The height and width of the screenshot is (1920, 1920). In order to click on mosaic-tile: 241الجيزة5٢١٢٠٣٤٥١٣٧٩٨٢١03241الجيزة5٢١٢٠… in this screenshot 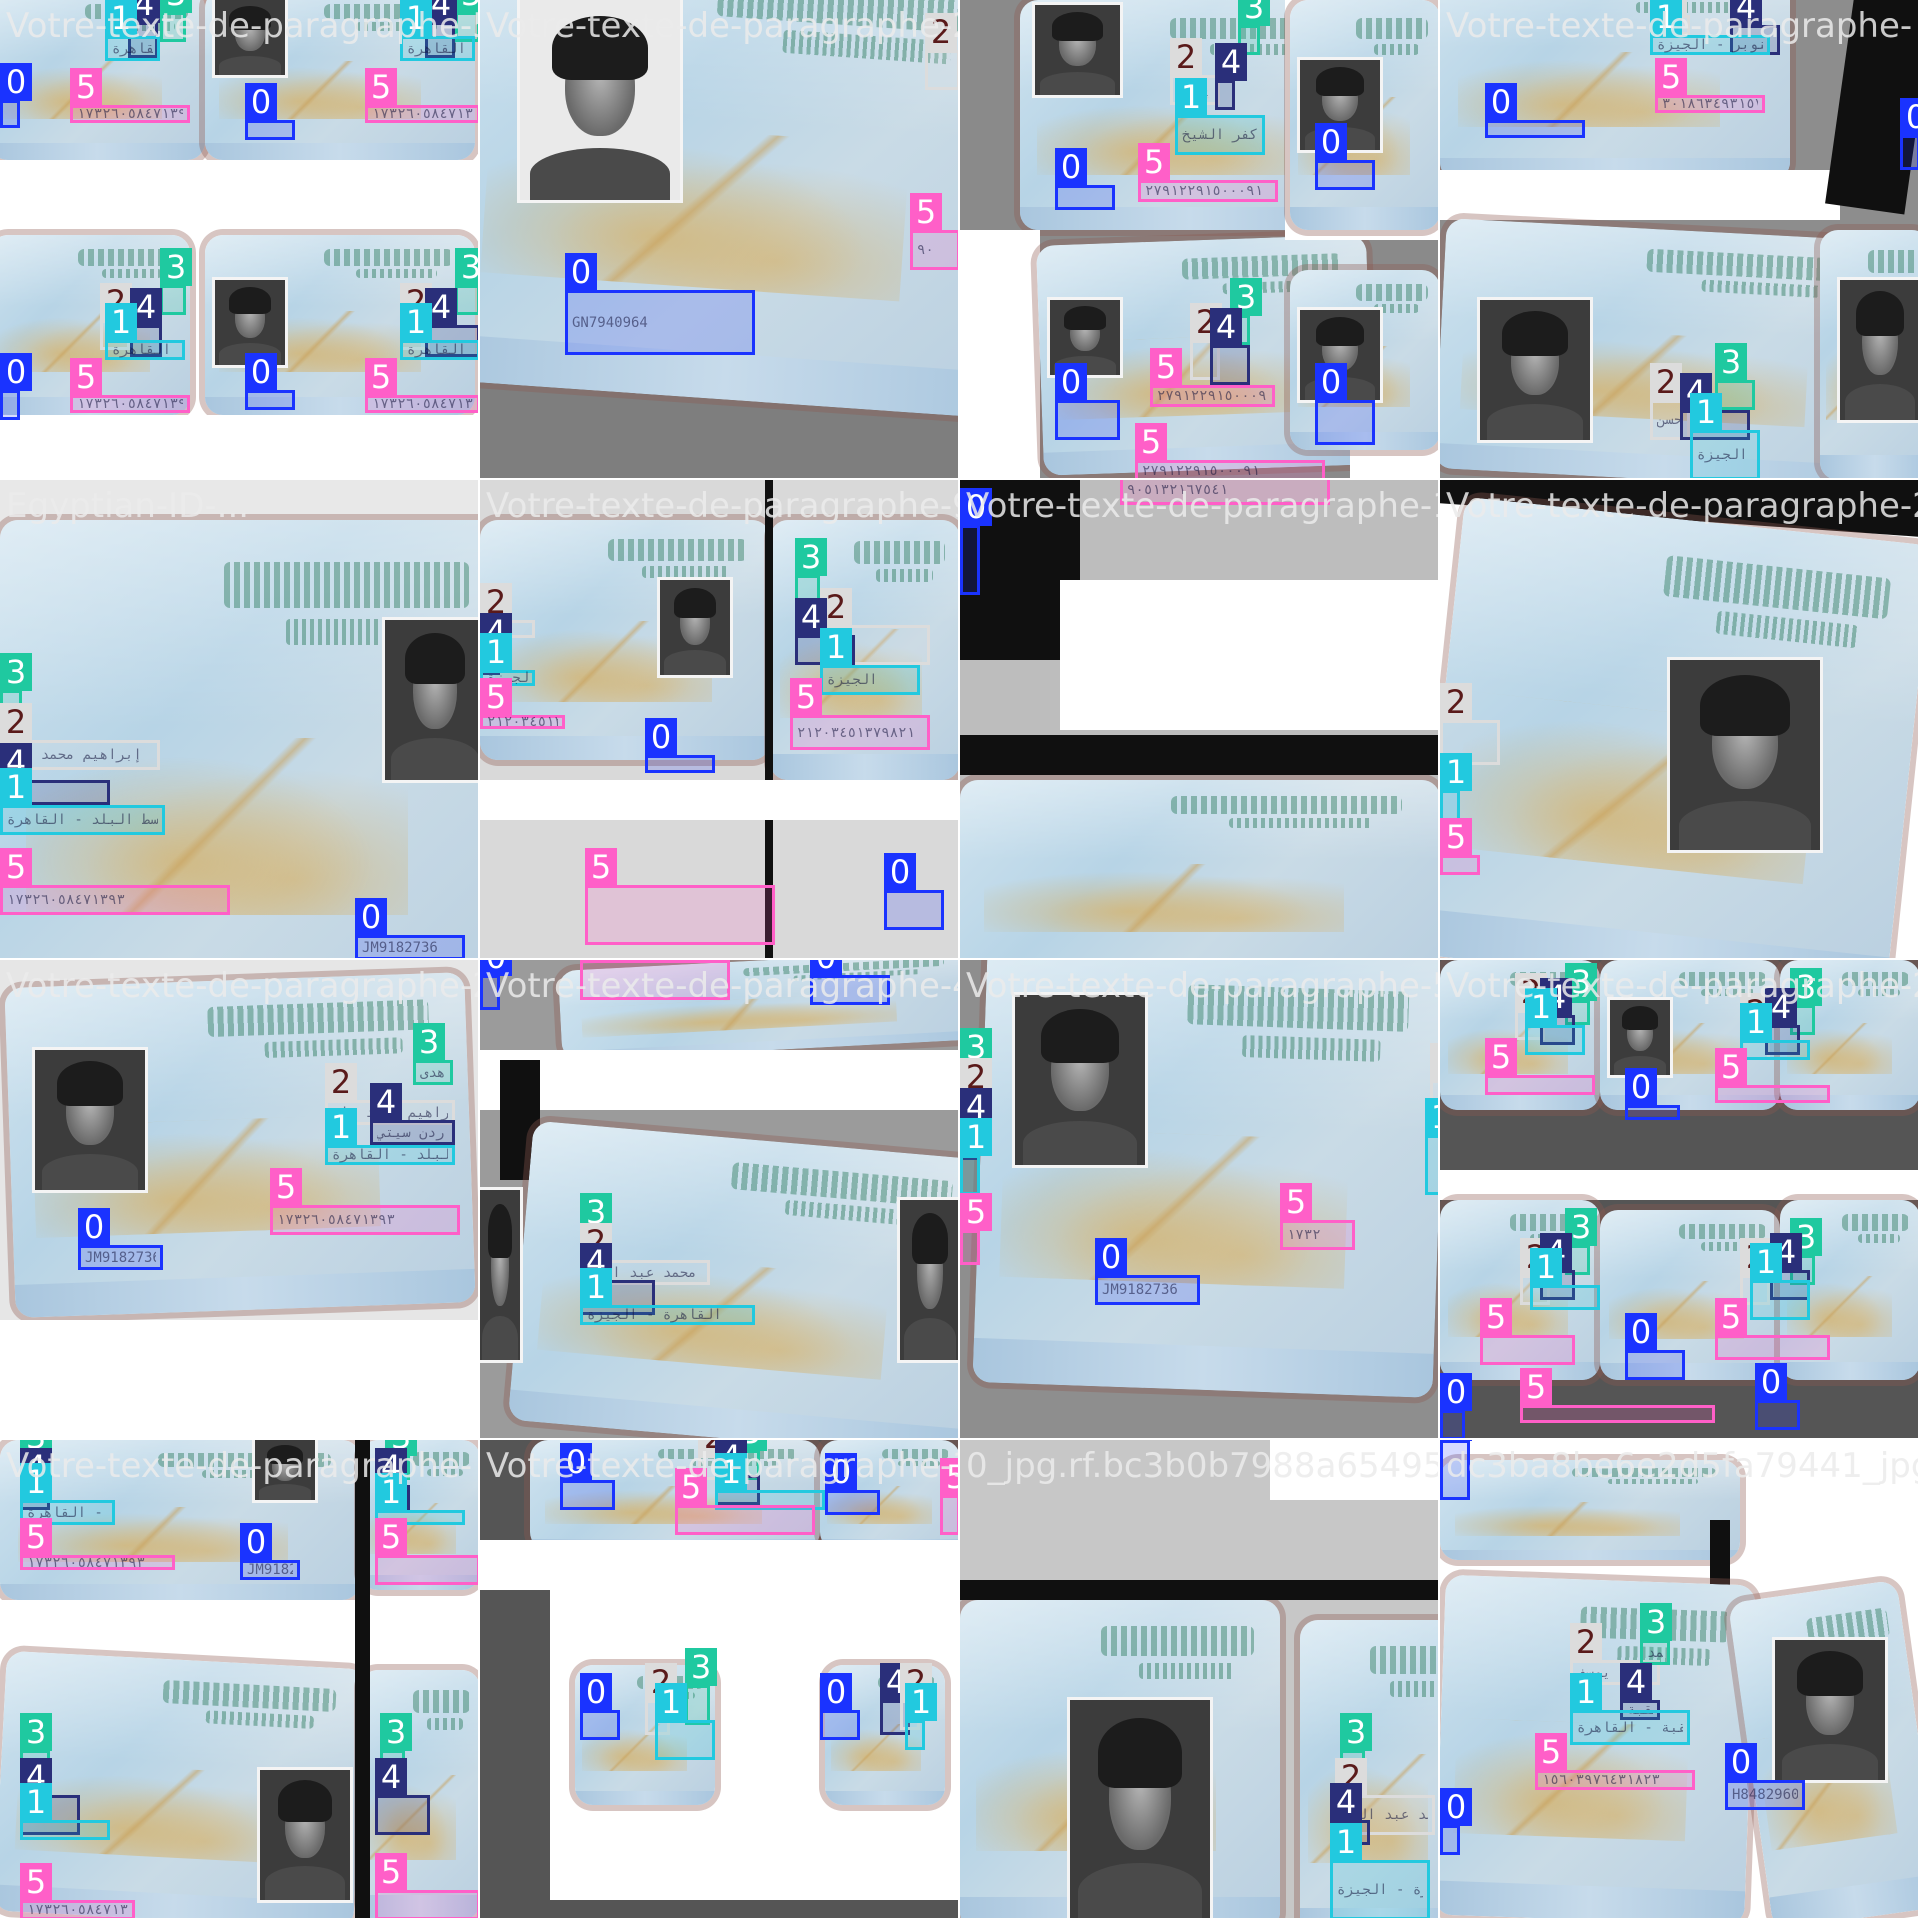, I will do `click(720, 720)`.